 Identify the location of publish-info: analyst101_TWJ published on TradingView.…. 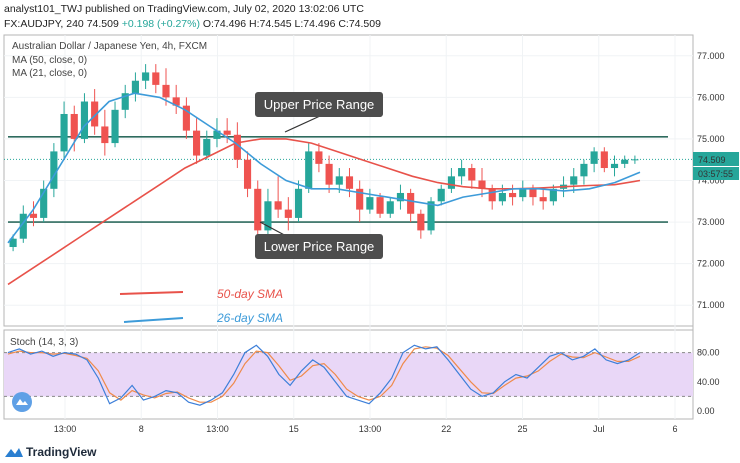
(184, 9).